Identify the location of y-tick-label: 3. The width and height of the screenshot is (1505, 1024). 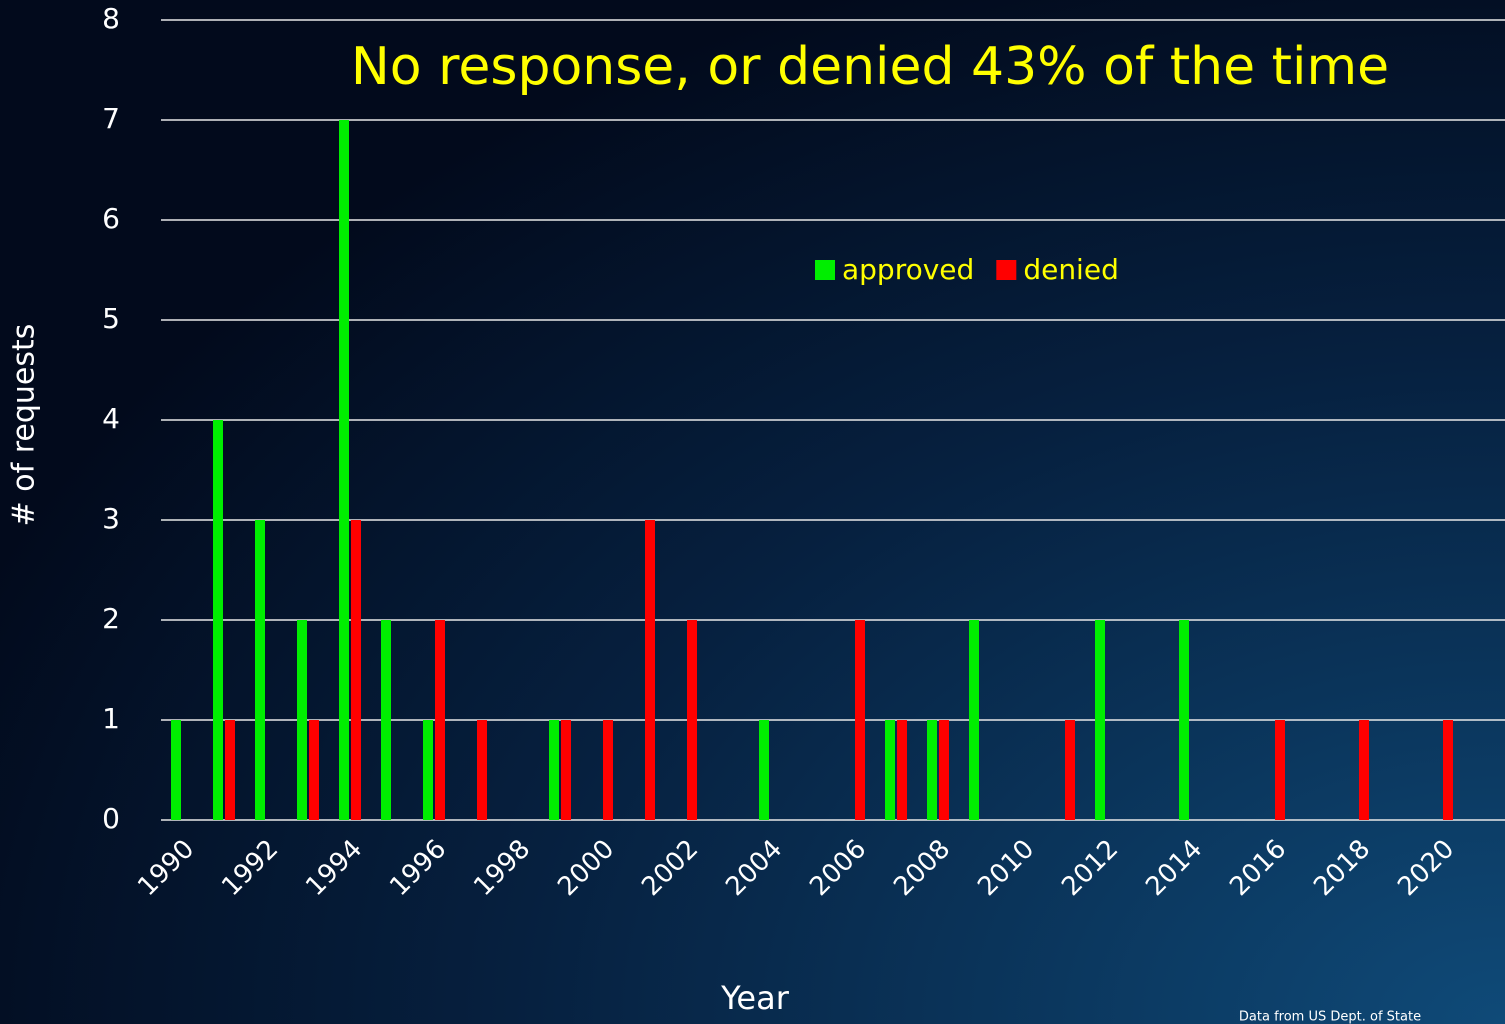
(111, 518).